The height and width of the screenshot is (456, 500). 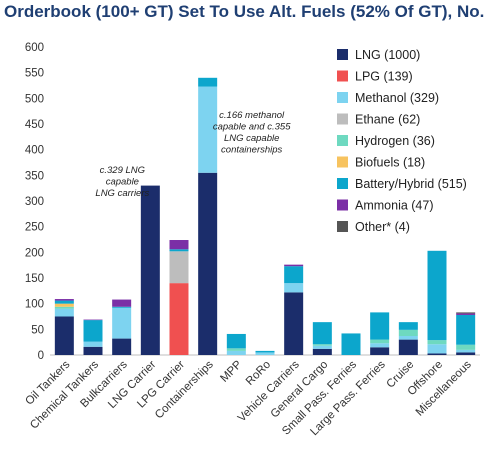 What do you see at coordinates (437, 354) in the screenshot?
I see `bar-offshore-lng` at bounding box center [437, 354].